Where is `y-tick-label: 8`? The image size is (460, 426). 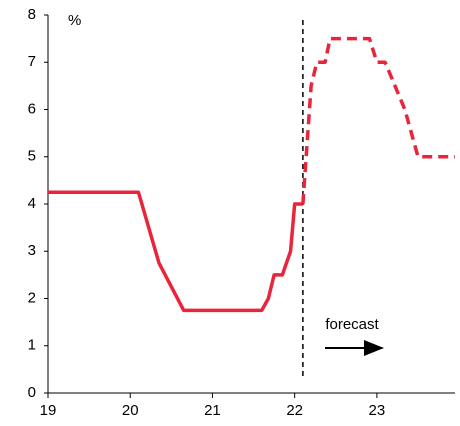
y-tick-label: 8 is located at coordinates (32, 14).